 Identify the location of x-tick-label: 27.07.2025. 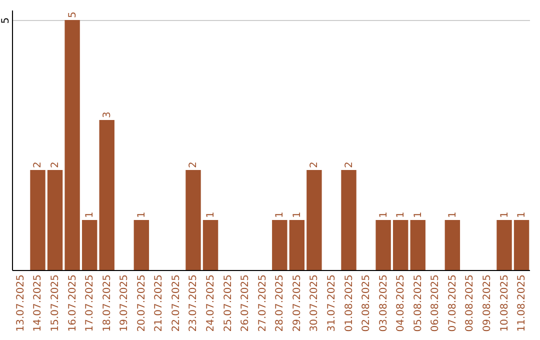
(262, 303).